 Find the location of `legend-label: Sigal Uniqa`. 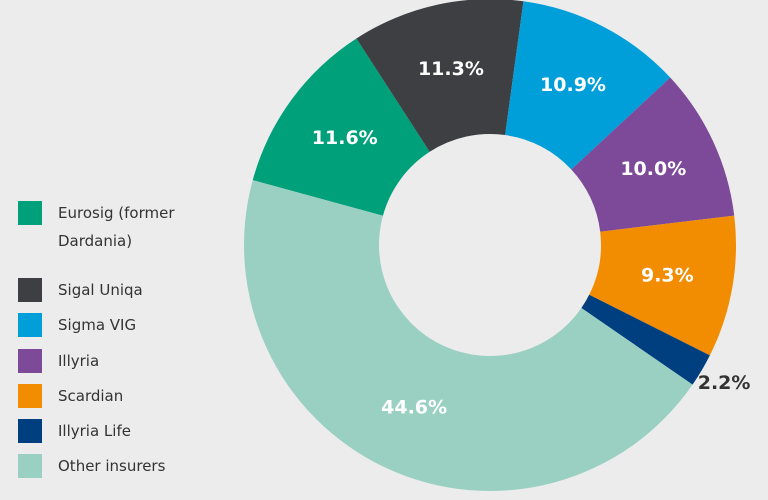

legend-label: Sigal Uniqa is located at coordinates (100, 290).